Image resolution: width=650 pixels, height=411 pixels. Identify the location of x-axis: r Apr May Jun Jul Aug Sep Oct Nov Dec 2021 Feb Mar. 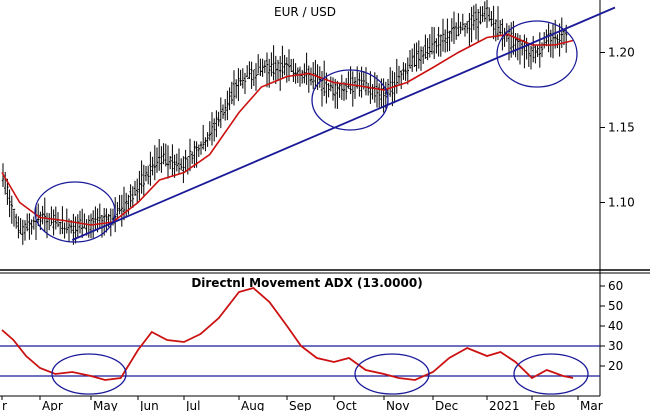
(302, 403).